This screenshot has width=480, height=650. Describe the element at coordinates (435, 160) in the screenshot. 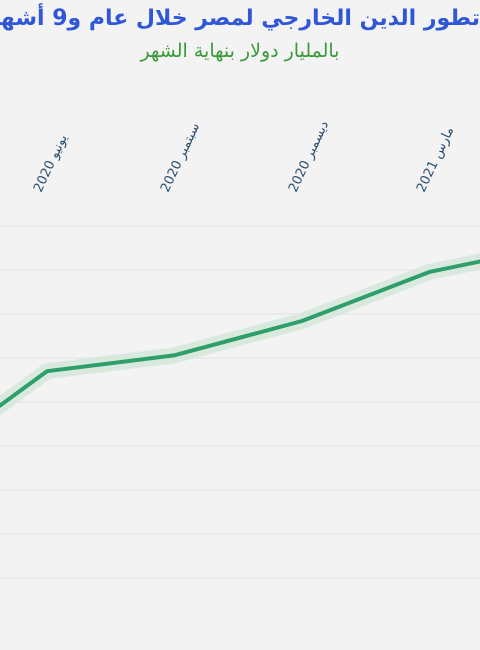

I see `x-tick-label: مارس 2021` at that location.